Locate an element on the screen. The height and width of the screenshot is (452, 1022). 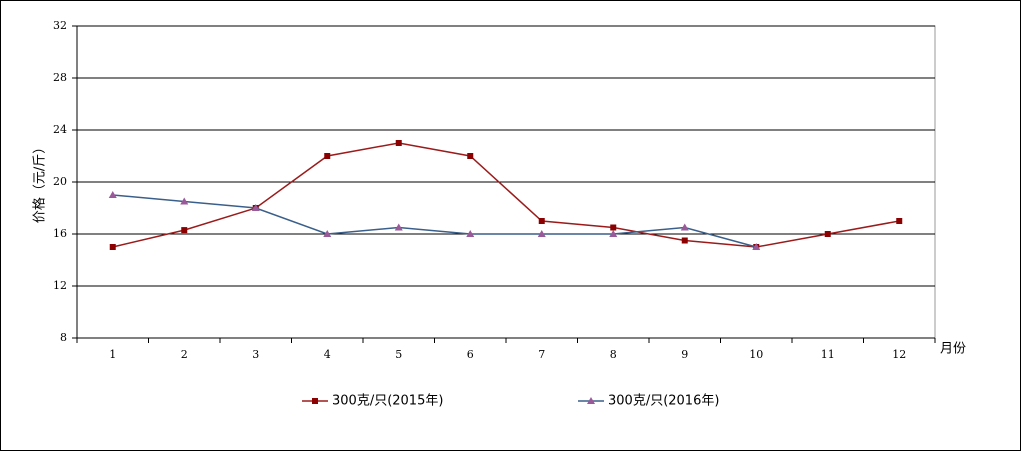
x-tick-label: 1 is located at coordinates (112, 354).